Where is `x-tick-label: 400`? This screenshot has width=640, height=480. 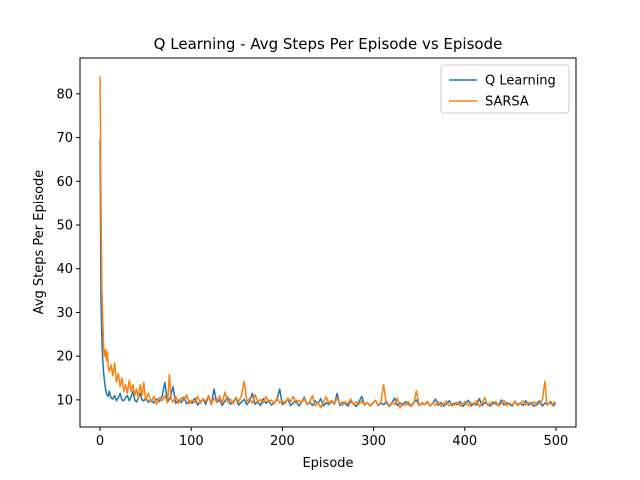
x-tick-label: 400 is located at coordinates (464, 441).